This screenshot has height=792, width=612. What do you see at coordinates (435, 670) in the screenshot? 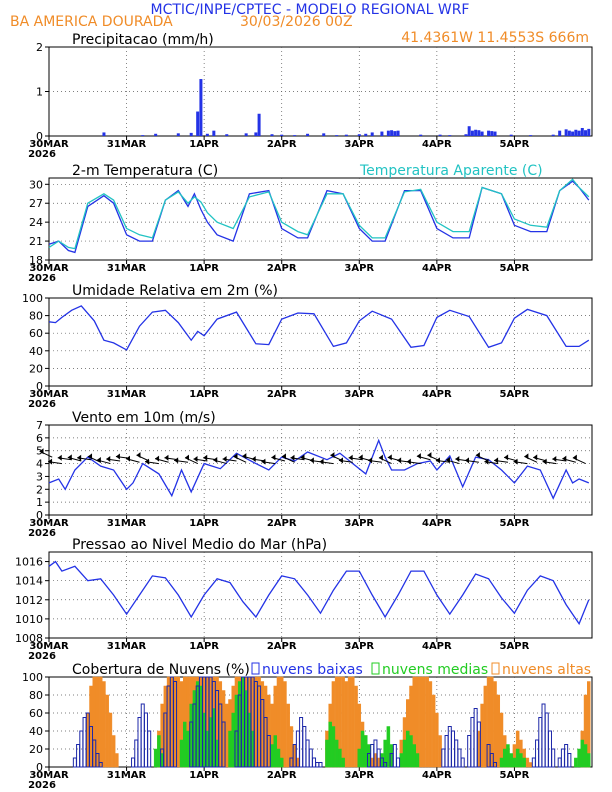
I see `legend-label: nuvens medias` at bounding box center [435, 670].